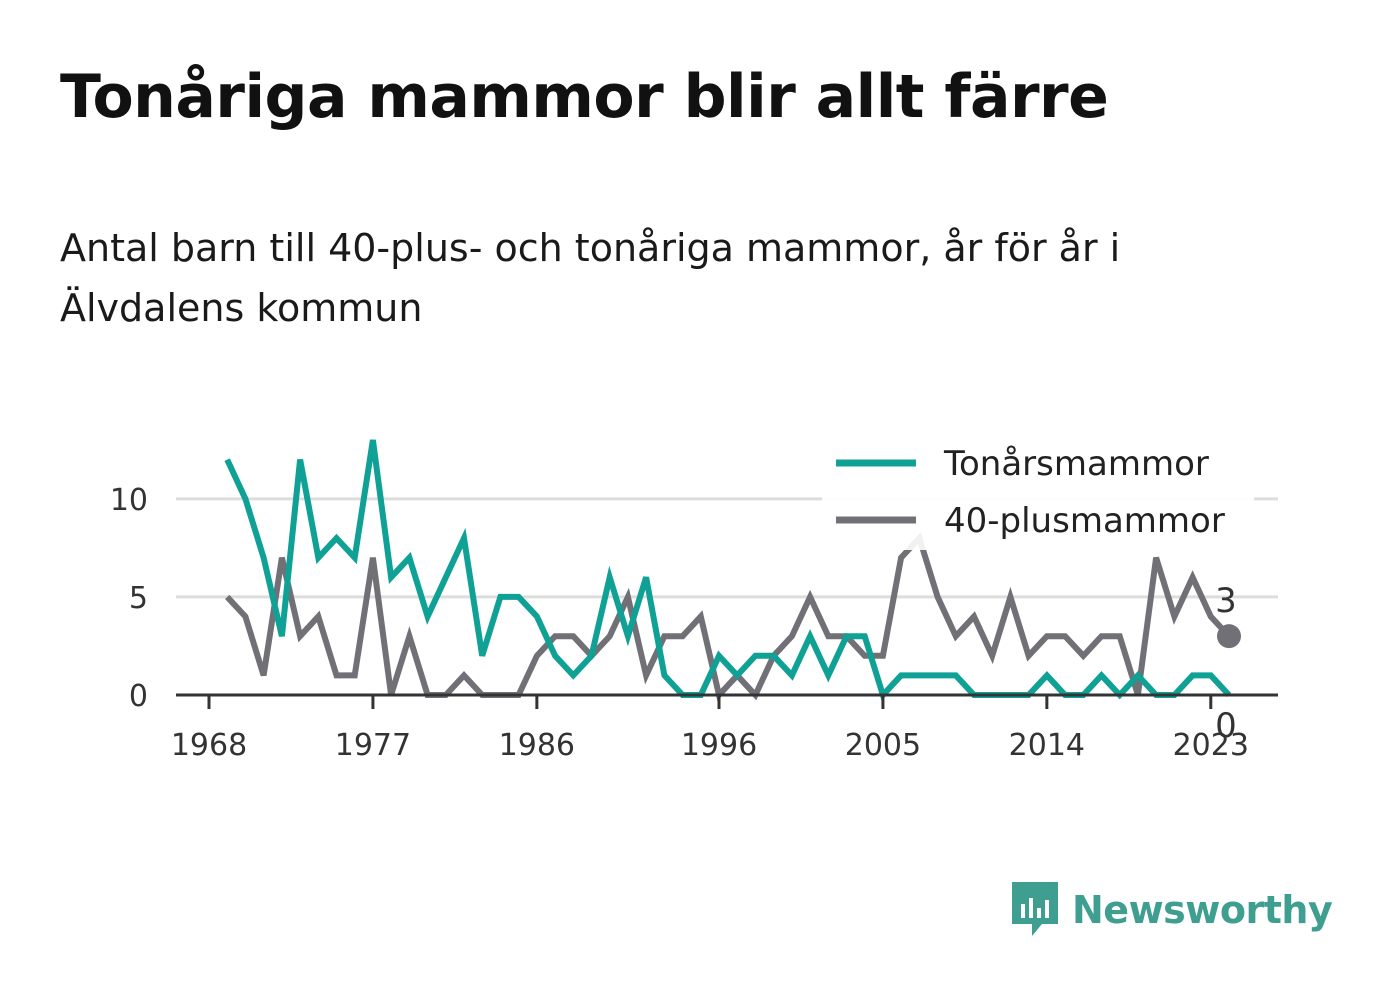  What do you see at coordinates (373, 745) in the screenshot?
I see `x-tick-label: 1977` at bounding box center [373, 745].